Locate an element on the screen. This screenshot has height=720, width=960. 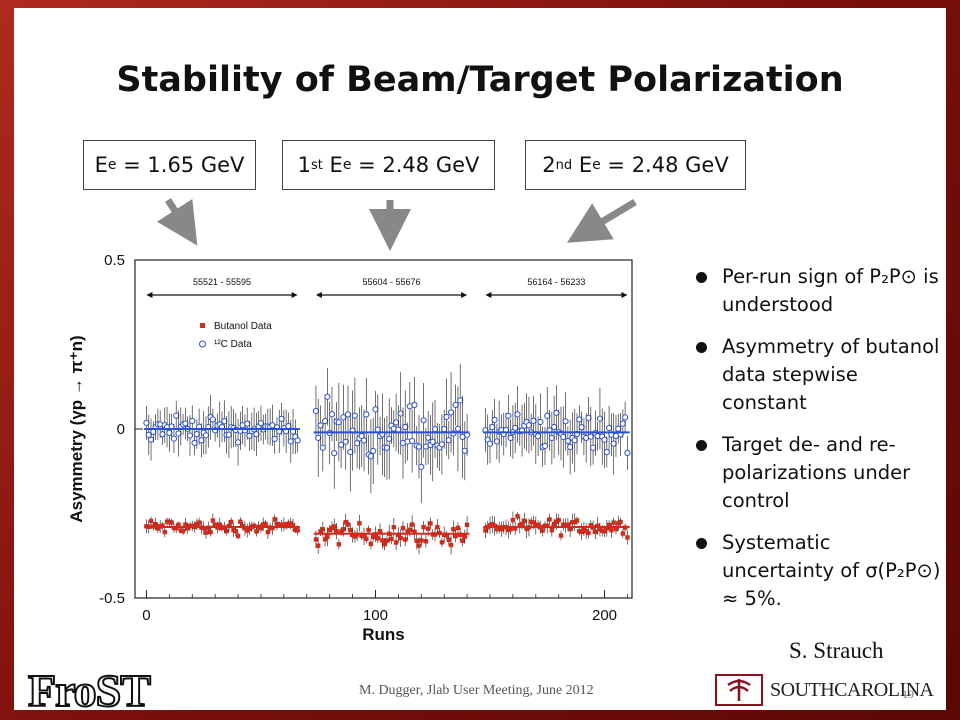
y-tick-label: 0.5 is located at coordinates (114, 260).